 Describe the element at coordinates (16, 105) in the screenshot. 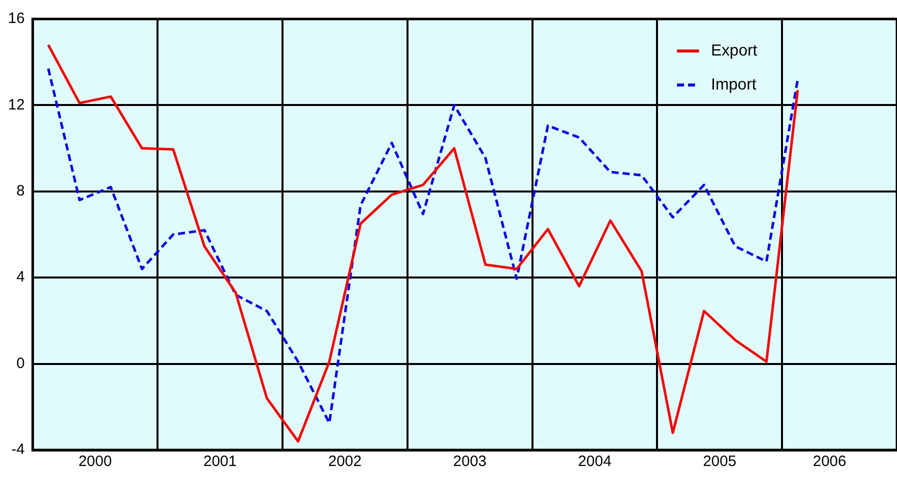

I see `y-tick-label: 12` at that location.